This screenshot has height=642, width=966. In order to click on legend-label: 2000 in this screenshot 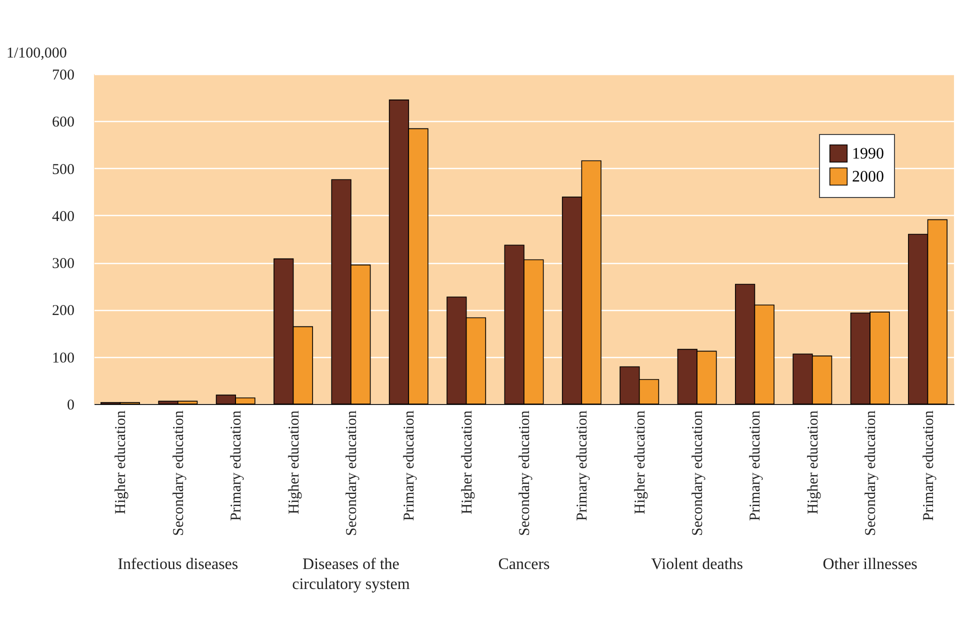, I will do `click(868, 177)`.